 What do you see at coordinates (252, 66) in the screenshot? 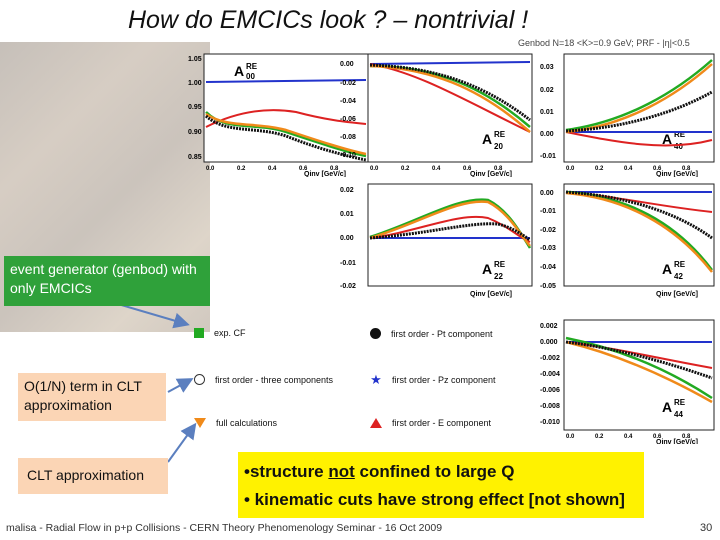
I see `a00-sup: RE` at bounding box center [252, 66].